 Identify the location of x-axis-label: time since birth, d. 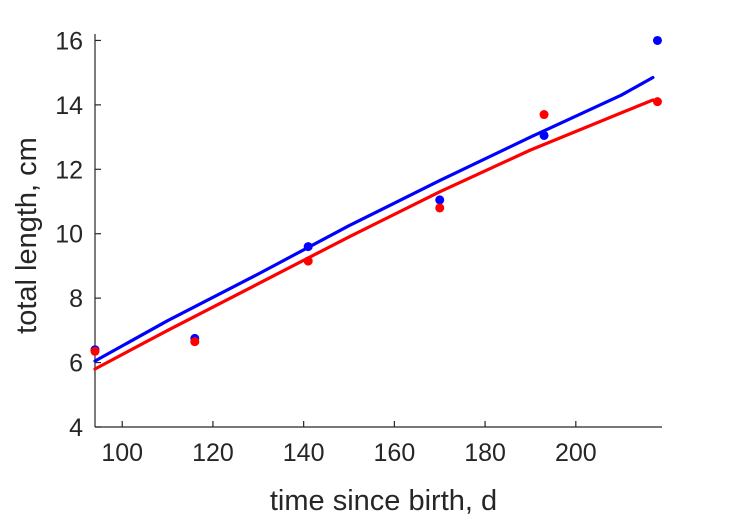
(383, 501).